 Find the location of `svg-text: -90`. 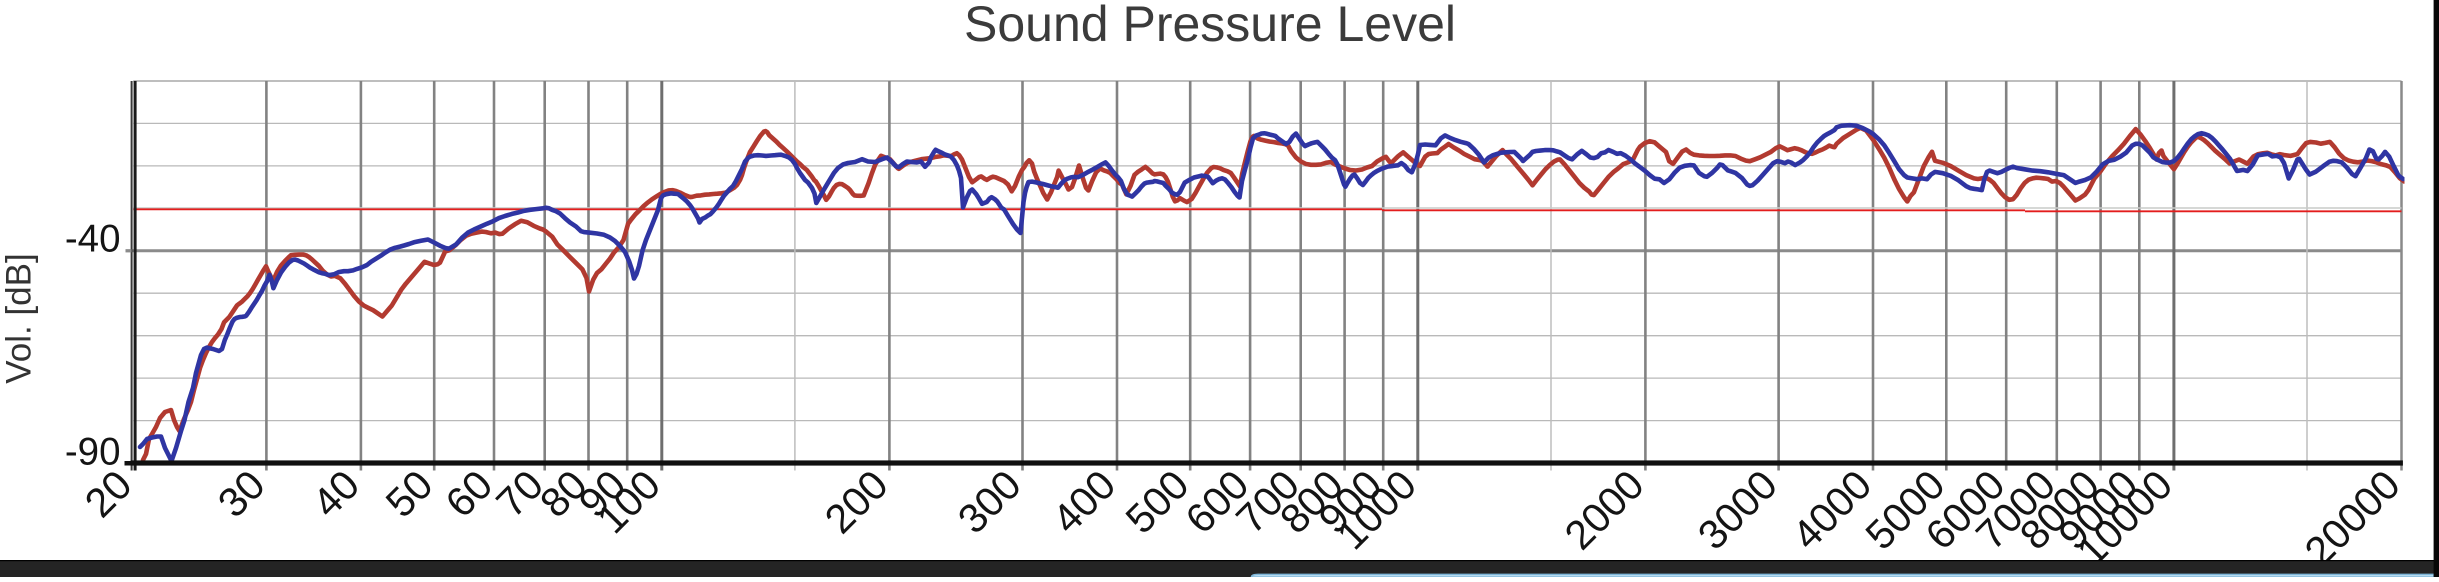

svg-text: -90 is located at coordinates (93, 452).